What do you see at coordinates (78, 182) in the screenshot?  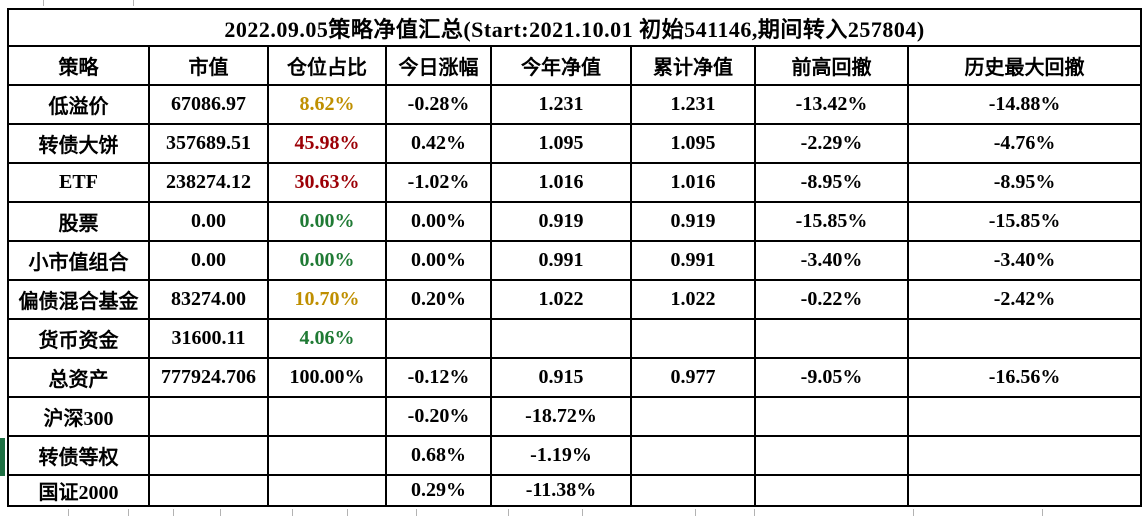 I see `cell-strategy: ETF` at bounding box center [78, 182].